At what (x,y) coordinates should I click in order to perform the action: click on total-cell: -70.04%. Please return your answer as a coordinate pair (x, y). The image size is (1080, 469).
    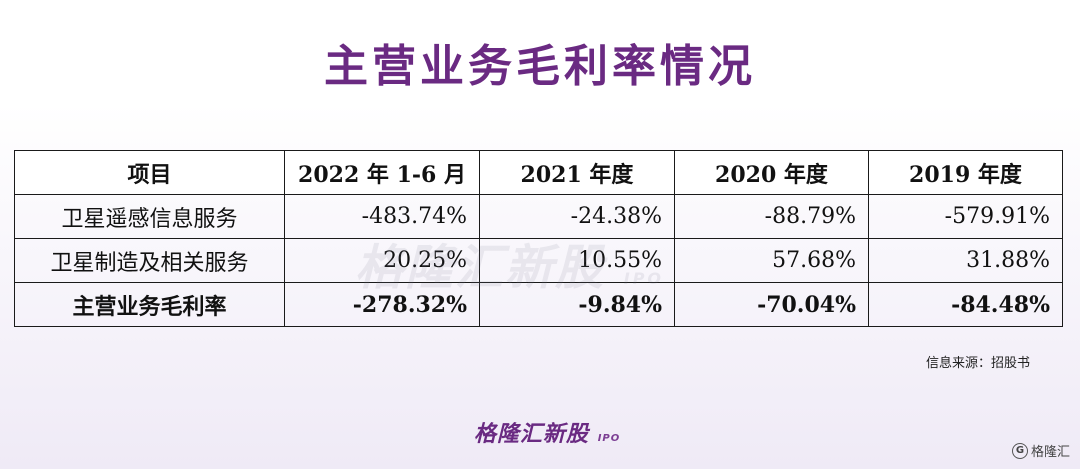
    Looking at the image, I should click on (771, 304).